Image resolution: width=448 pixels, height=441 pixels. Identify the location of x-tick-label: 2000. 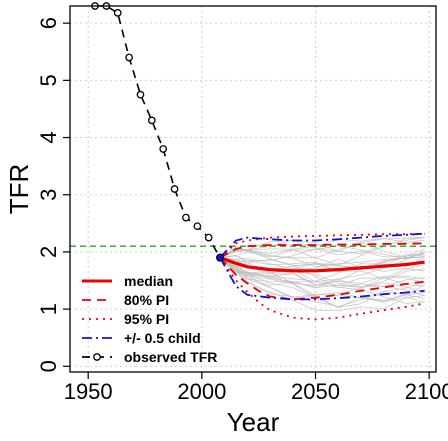
(201, 391).